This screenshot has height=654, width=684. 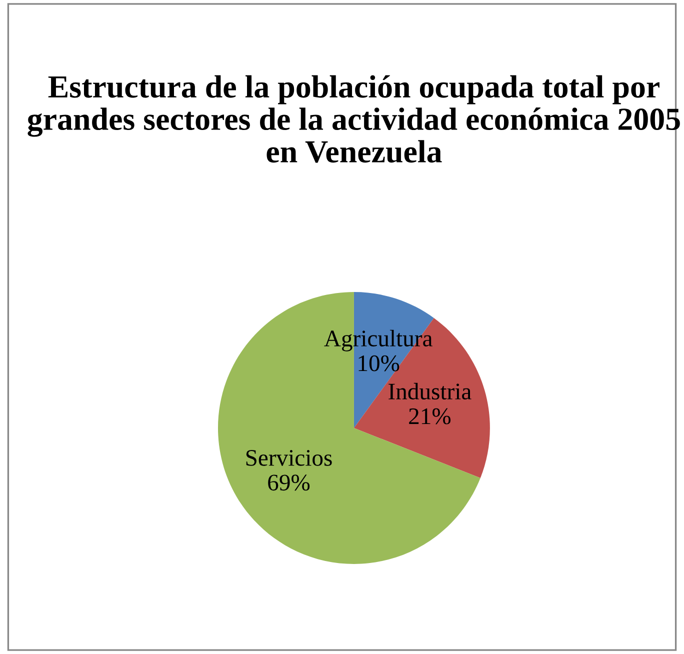 I want to click on data-label: 10%, so click(x=379, y=363).